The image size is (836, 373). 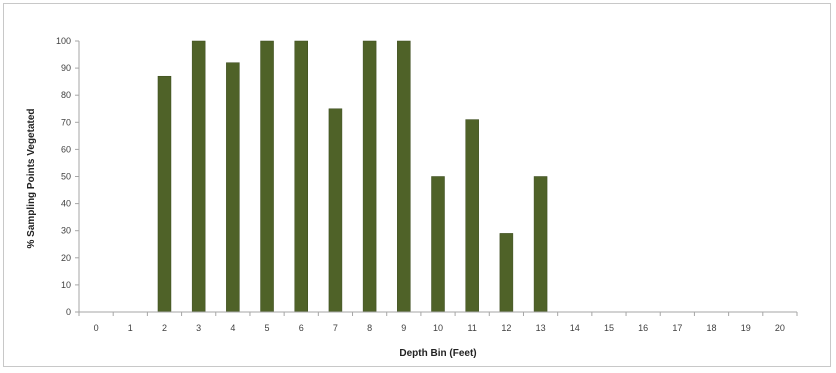 I want to click on x-tick-label: 18, so click(x=712, y=328).